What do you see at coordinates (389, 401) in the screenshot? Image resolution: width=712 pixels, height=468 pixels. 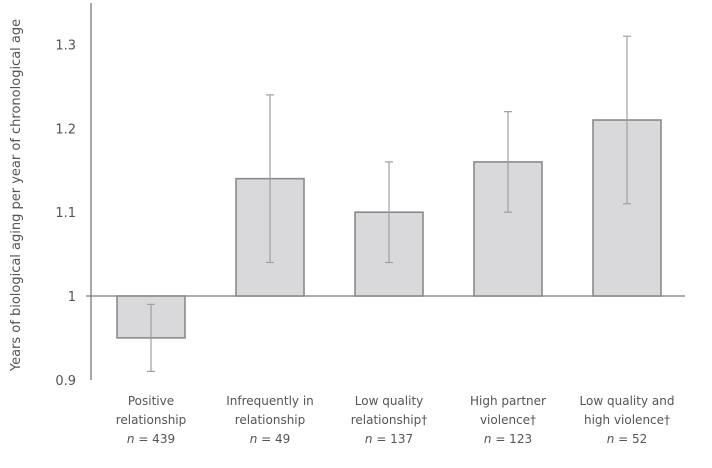 I see `category-label-line1: Low quality` at bounding box center [389, 401].